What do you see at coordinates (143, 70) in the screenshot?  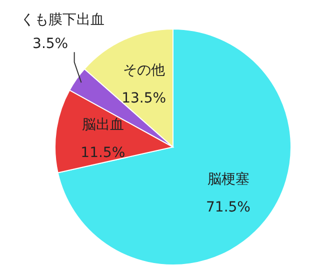 I see `slice-label: その他` at bounding box center [143, 70].